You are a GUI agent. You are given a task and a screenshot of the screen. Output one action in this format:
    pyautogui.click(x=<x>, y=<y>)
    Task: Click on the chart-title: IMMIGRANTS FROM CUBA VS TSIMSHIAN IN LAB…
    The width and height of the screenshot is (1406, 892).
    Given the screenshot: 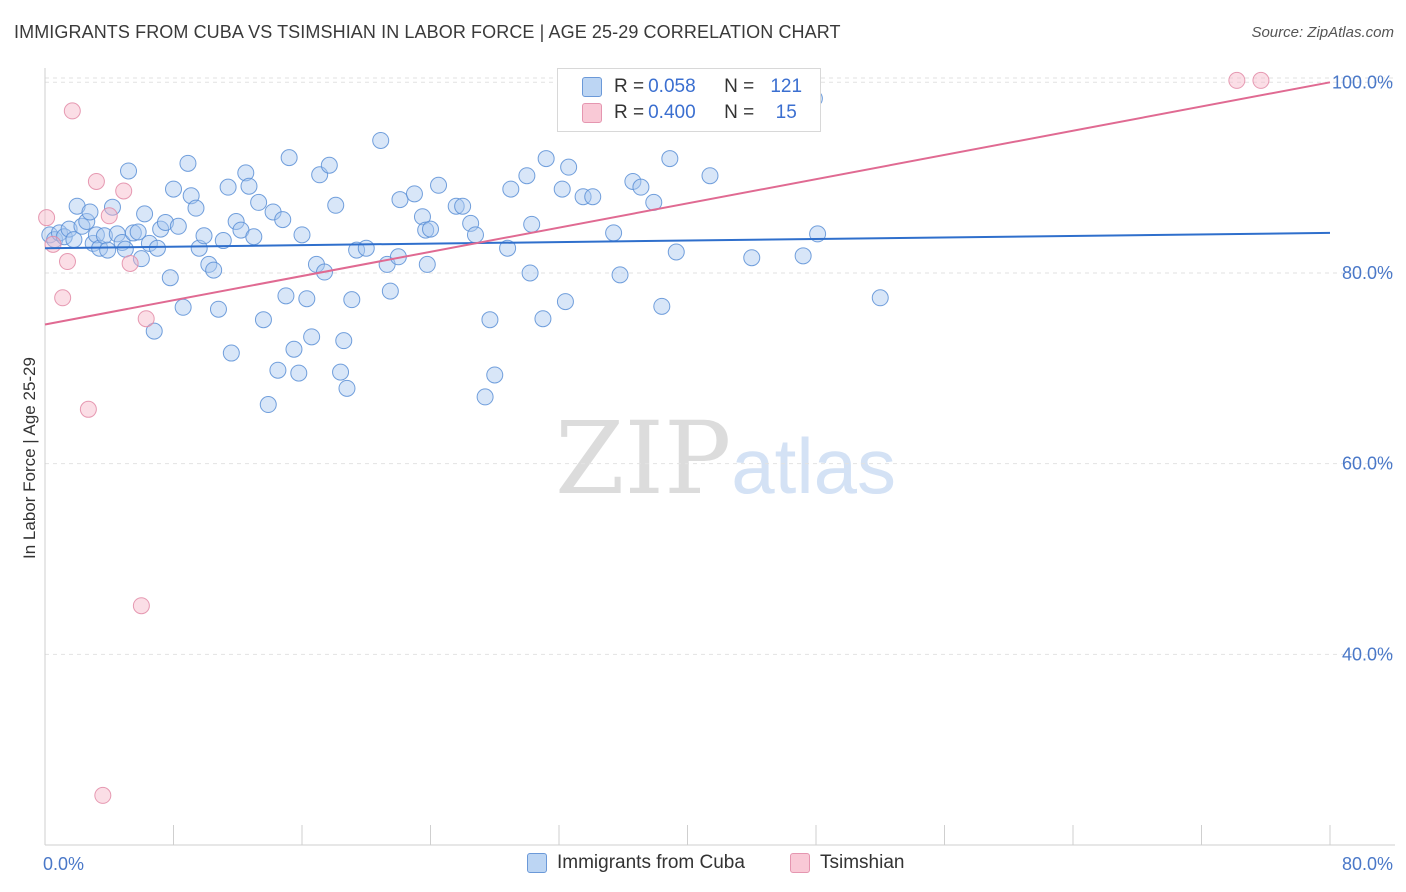 What is the action you would take?
    pyautogui.click(x=427, y=32)
    